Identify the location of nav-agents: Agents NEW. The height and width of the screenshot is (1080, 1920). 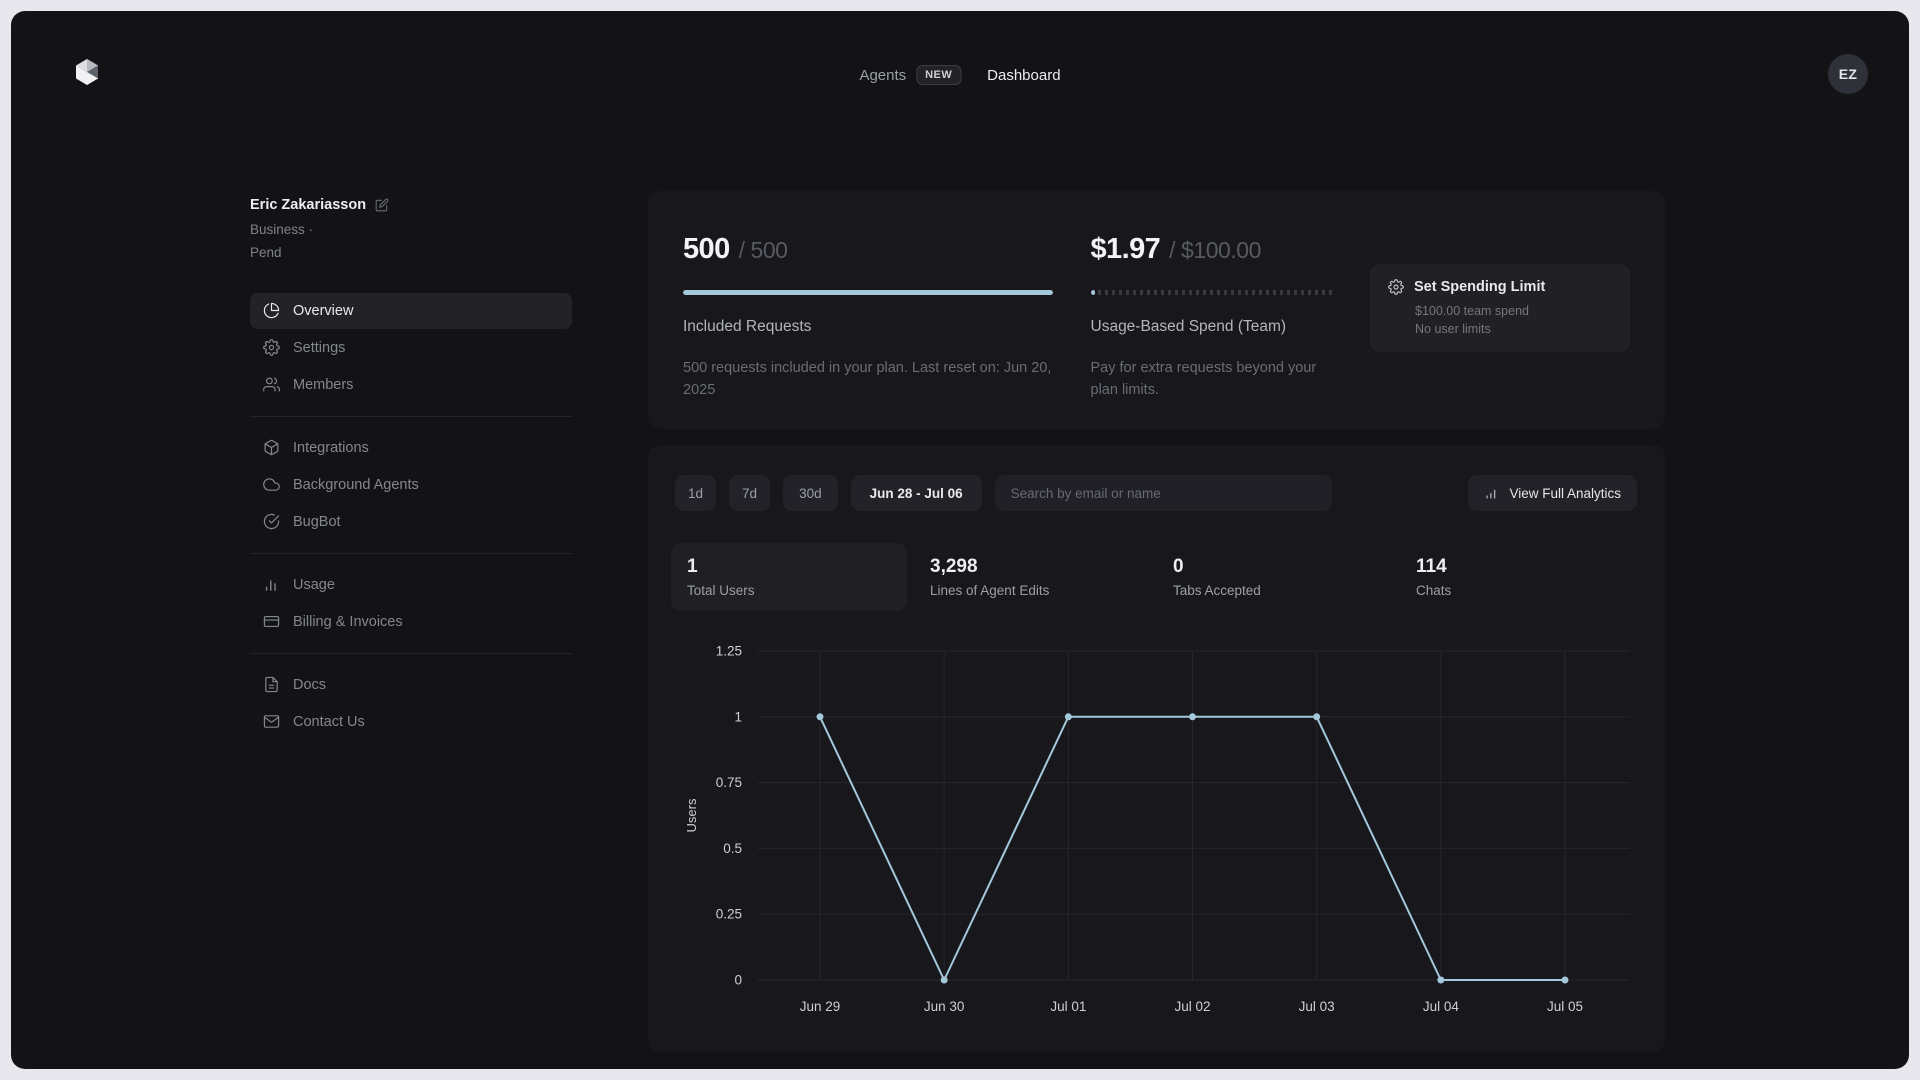
(910, 75).